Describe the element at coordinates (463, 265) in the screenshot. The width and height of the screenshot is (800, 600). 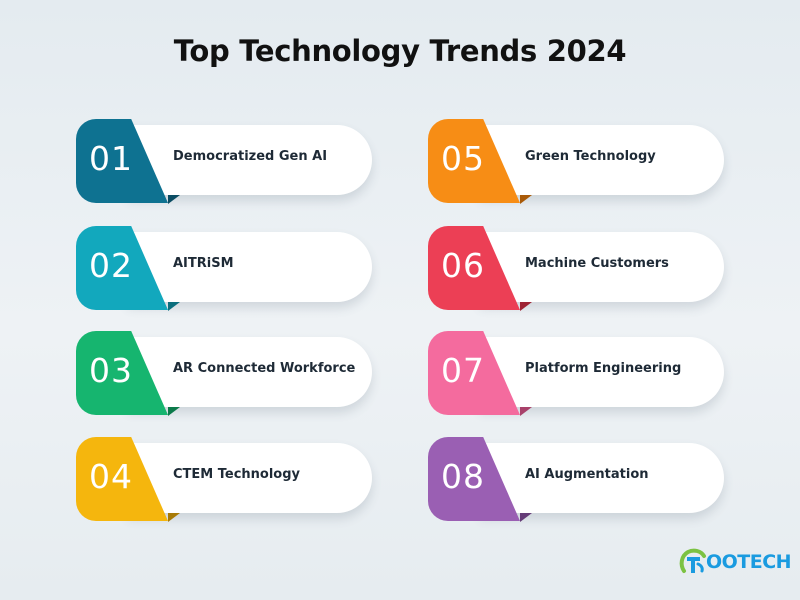
I see `trend-number: 06` at that location.